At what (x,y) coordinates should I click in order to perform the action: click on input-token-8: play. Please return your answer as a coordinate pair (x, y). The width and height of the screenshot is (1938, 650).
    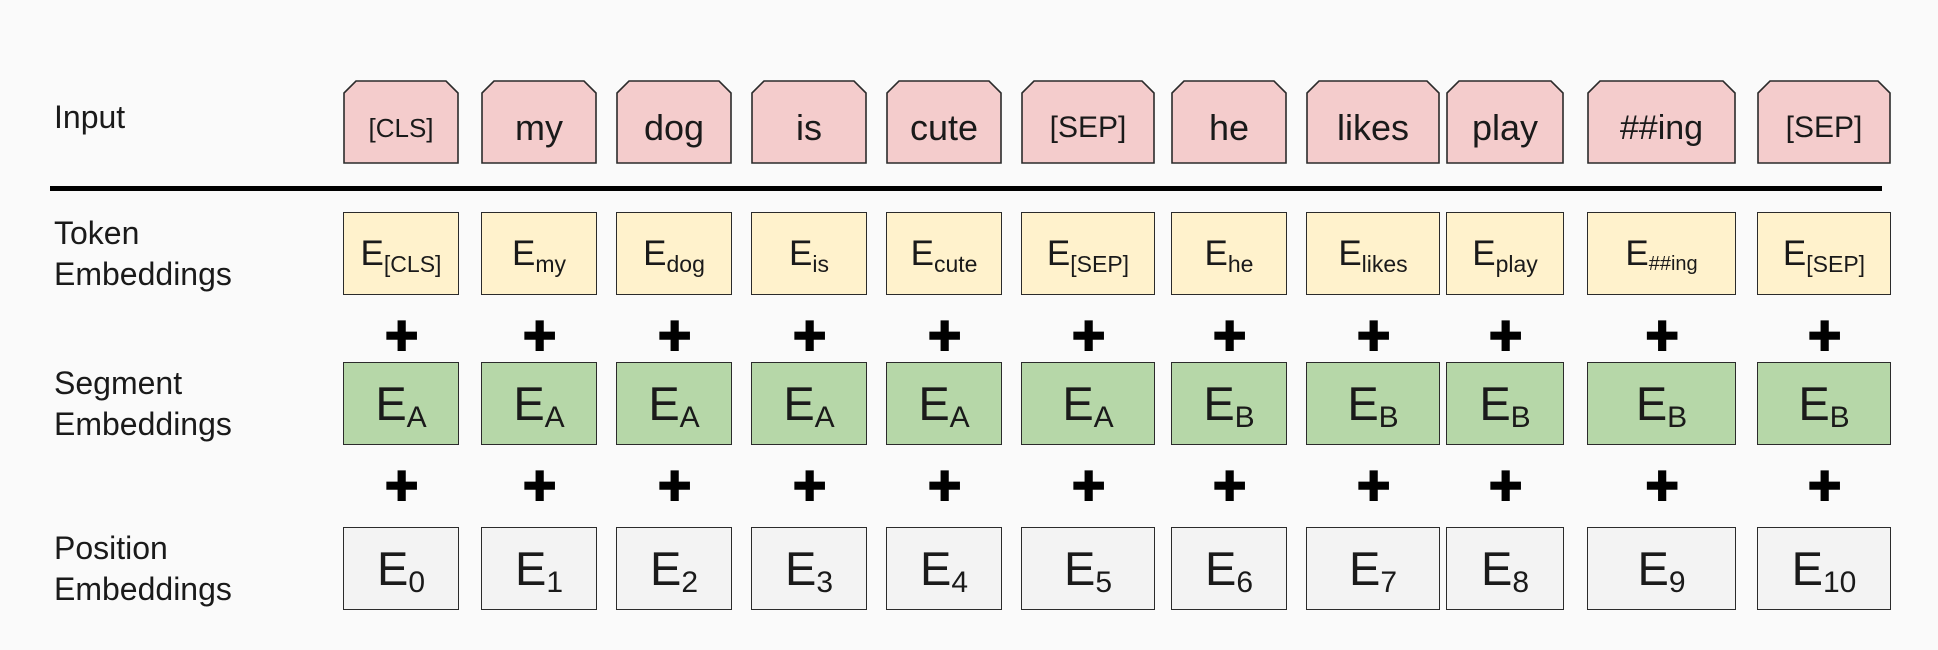
    Looking at the image, I should click on (1505, 122).